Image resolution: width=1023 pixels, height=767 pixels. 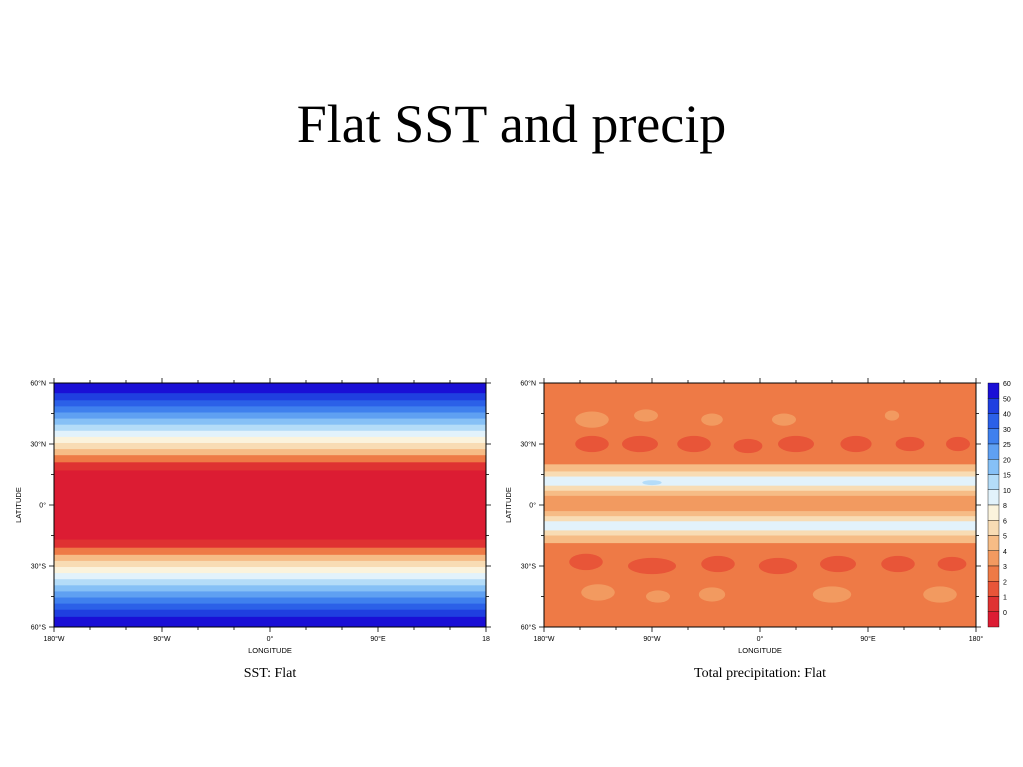 What do you see at coordinates (760, 505) in the screenshot?
I see `precip-field` at bounding box center [760, 505].